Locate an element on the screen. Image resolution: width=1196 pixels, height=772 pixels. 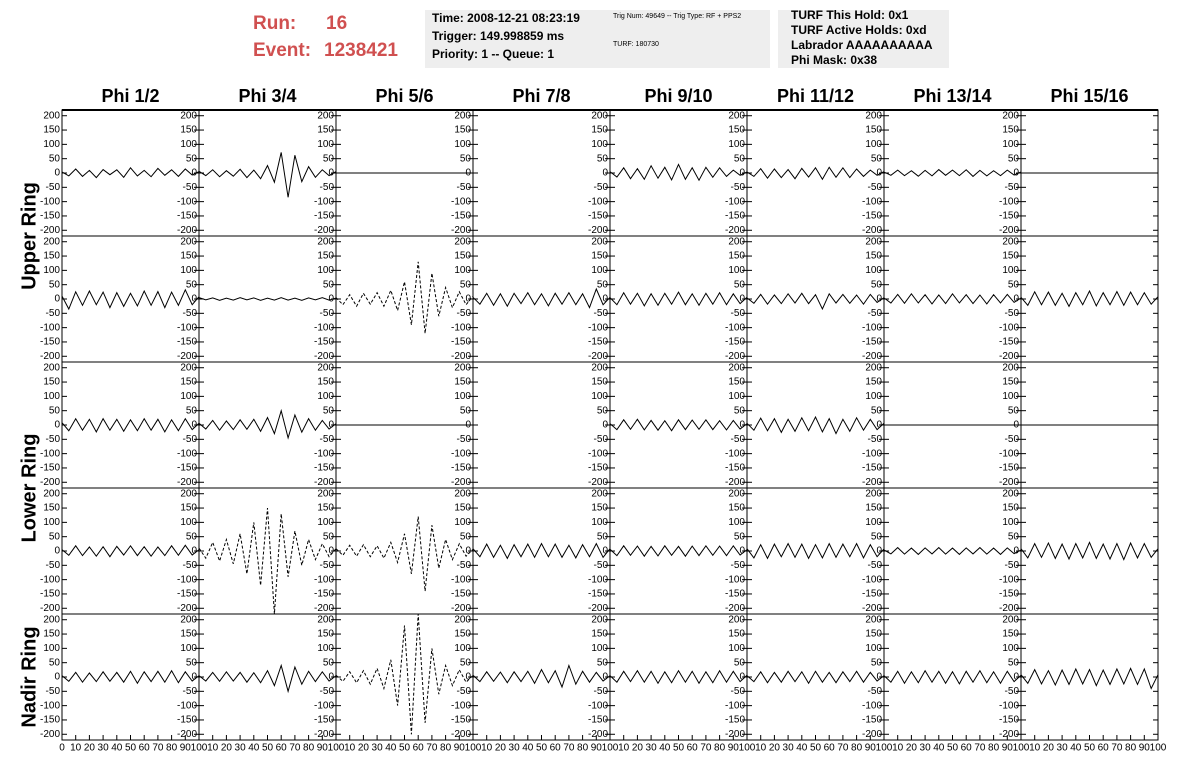
x-tick-label: 60 is located at coordinates (145, 748).